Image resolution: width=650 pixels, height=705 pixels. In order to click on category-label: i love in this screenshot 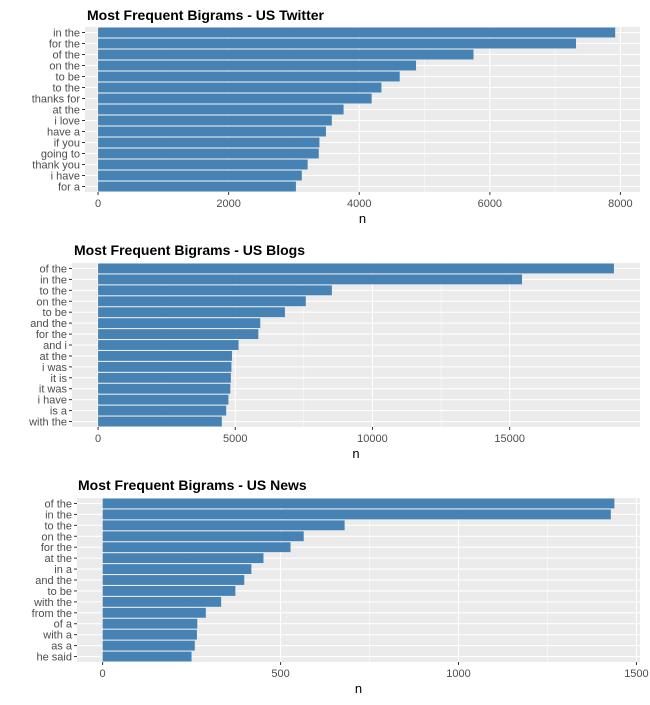, I will do `click(67, 122)`.